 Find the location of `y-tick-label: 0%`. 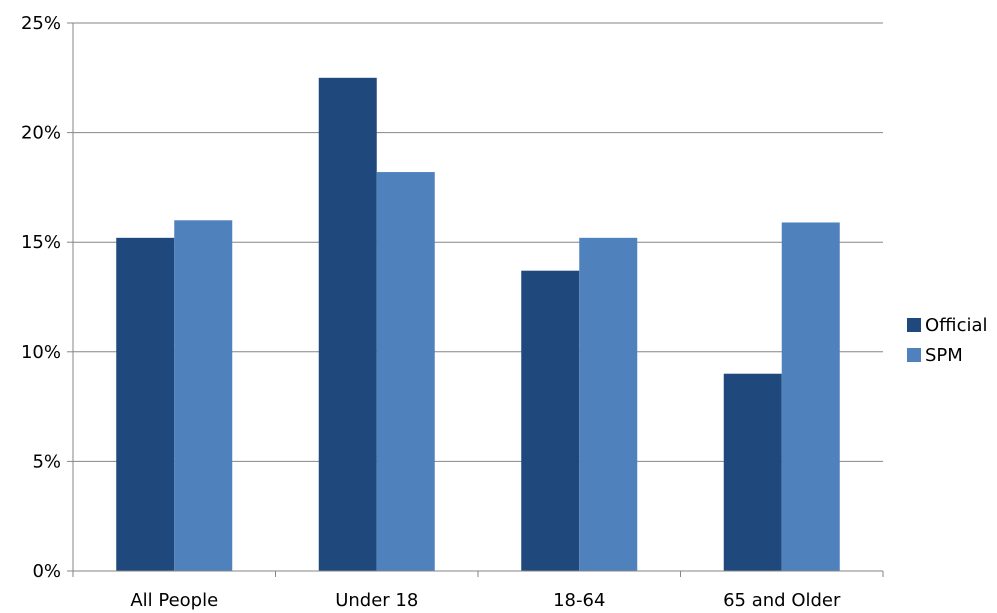

y-tick-label: 0% is located at coordinates (46, 571).